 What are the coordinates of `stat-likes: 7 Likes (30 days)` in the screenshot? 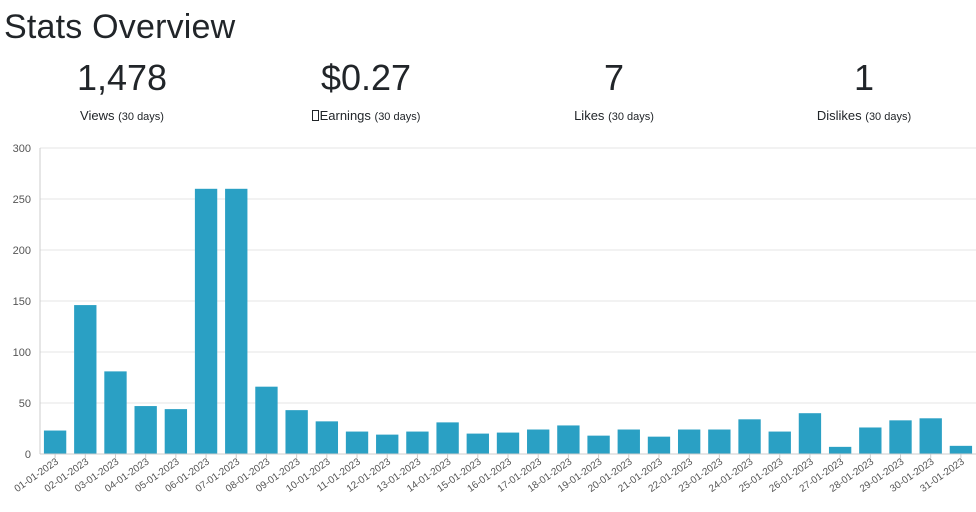 It's located at (614, 89).